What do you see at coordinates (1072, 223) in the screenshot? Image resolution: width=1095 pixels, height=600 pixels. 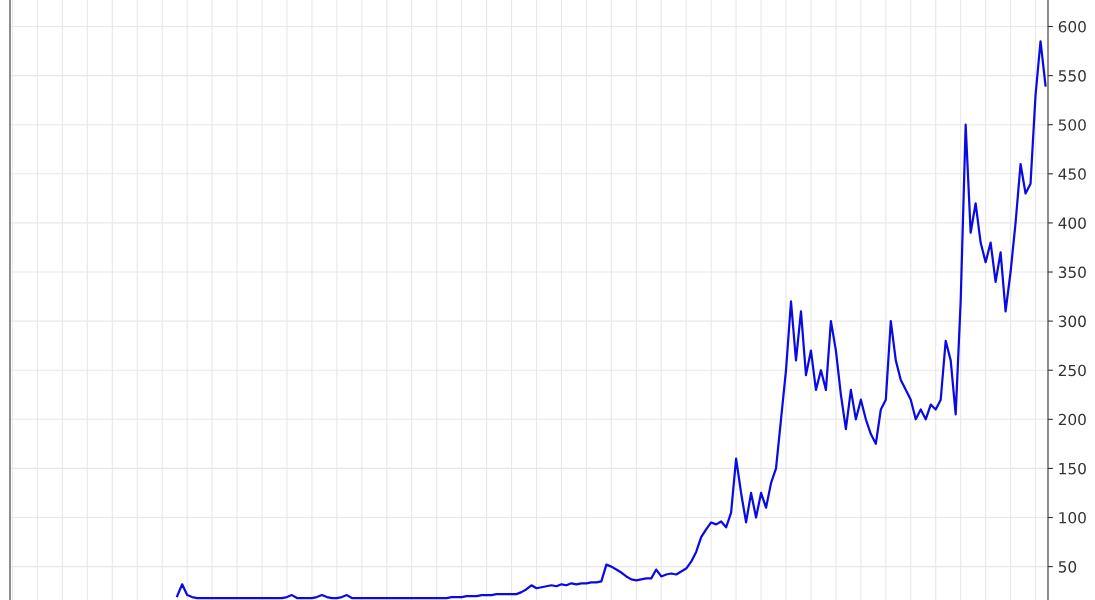 I see `y-tick-label: 400` at bounding box center [1072, 223].